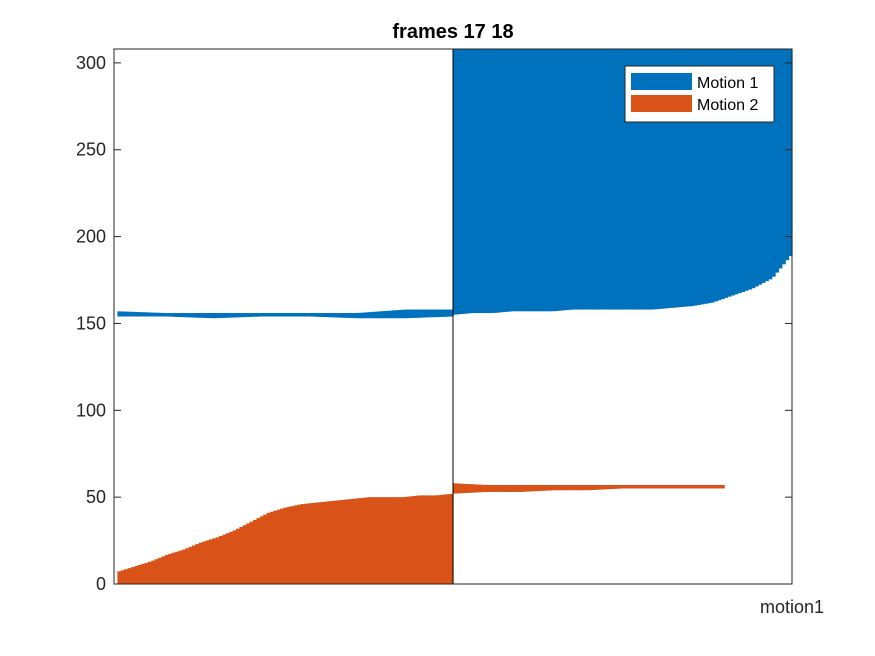 The height and width of the screenshot is (656, 875). I want to click on y-tick-label: 150, so click(91, 323).